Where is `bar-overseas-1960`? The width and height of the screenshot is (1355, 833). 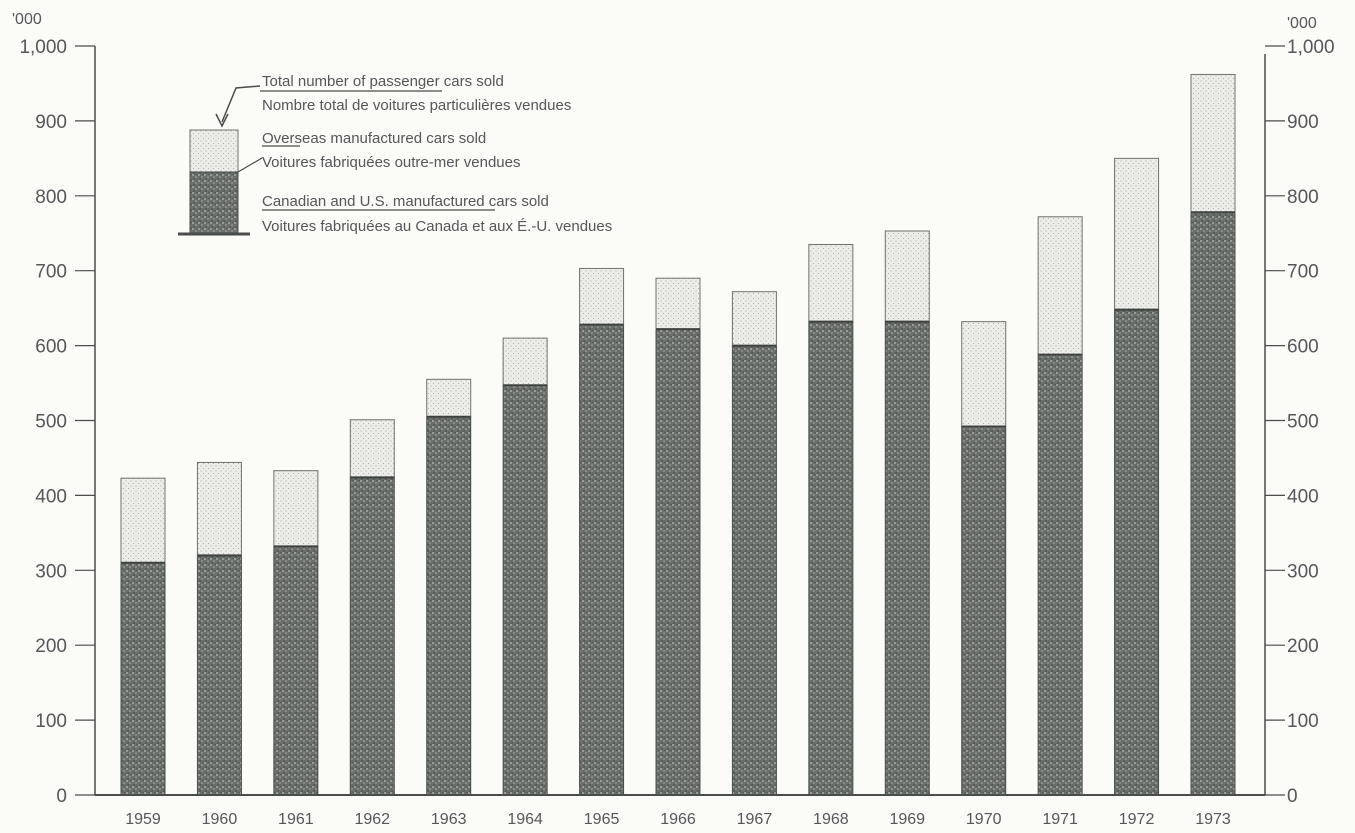 bar-overseas-1960 is located at coordinates (219, 508).